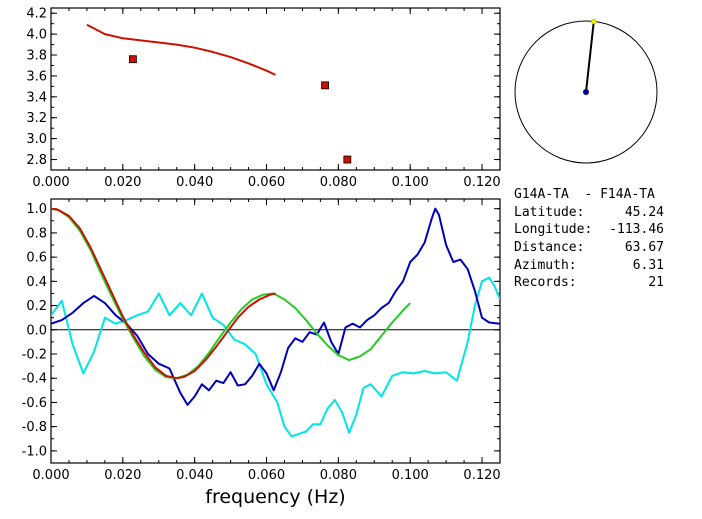 The width and height of the screenshot is (702, 519). Describe the element at coordinates (36, 160) in the screenshot. I see `y-tick-label: 2.8` at that location.